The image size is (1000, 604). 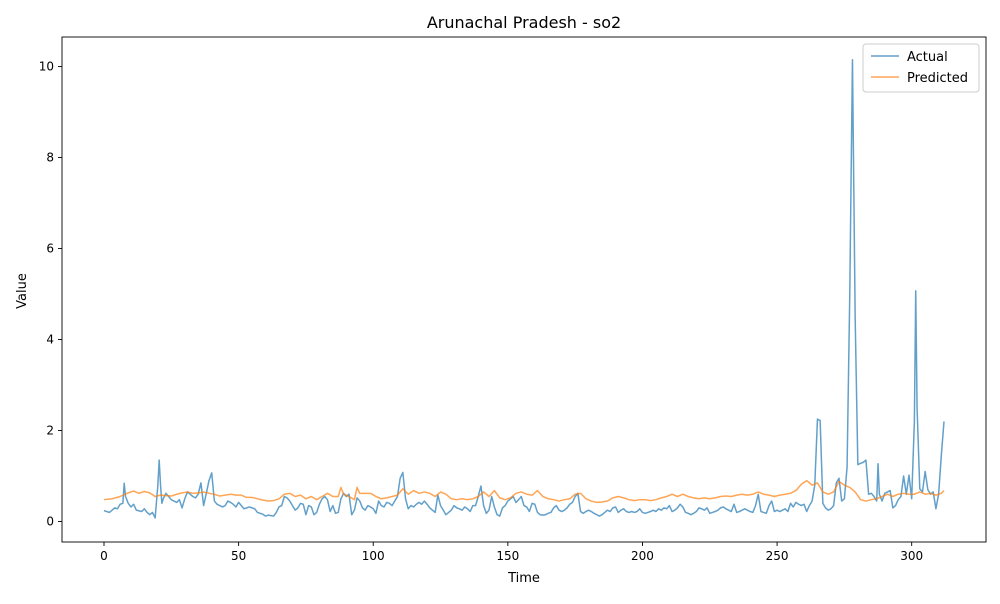 I want to click on chart-title: Arunachal Pradesh - so2, so click(x=524, y=22).